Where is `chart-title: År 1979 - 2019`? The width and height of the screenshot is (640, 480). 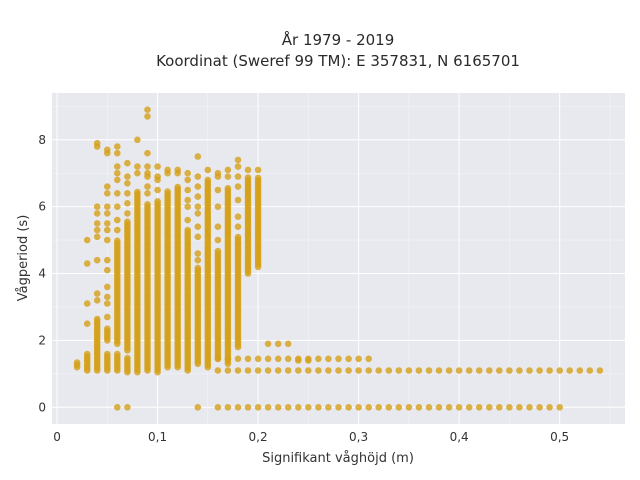 chart-title: År 1979 - 2019 is located at coordinates (338, 39).